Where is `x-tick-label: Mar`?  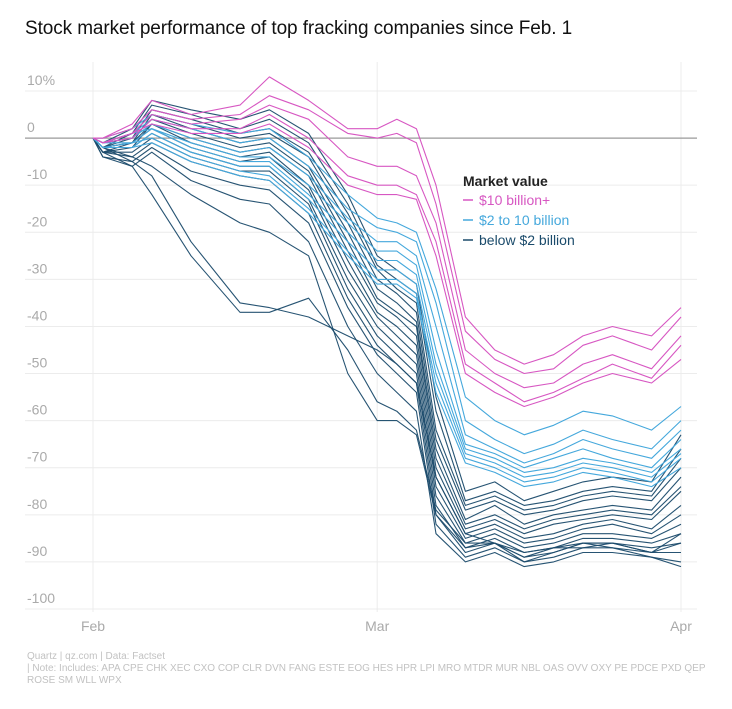
x-tick-label: Mar is located at coordinates (377, 626).